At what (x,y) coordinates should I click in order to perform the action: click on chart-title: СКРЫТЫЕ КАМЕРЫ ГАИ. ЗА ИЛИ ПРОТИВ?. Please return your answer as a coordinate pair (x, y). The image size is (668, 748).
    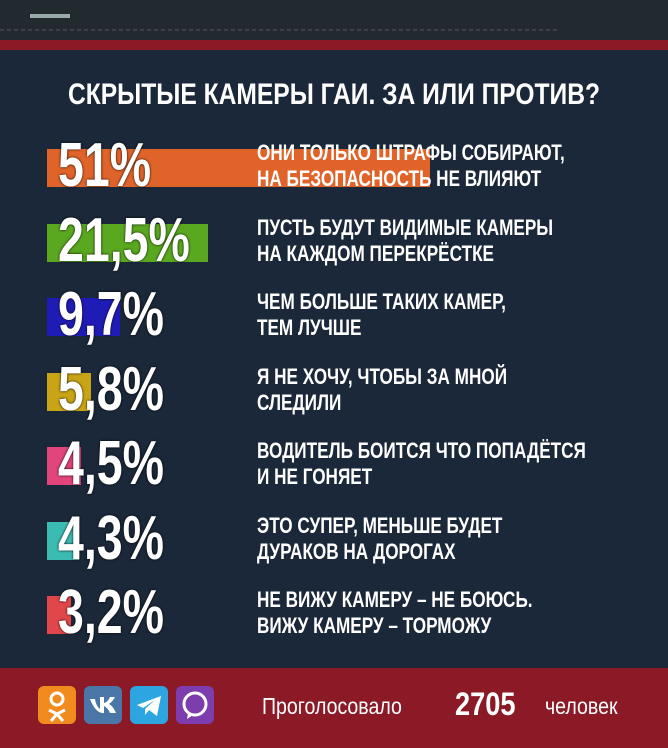
    Looking at the image, I should click on (334, 94).